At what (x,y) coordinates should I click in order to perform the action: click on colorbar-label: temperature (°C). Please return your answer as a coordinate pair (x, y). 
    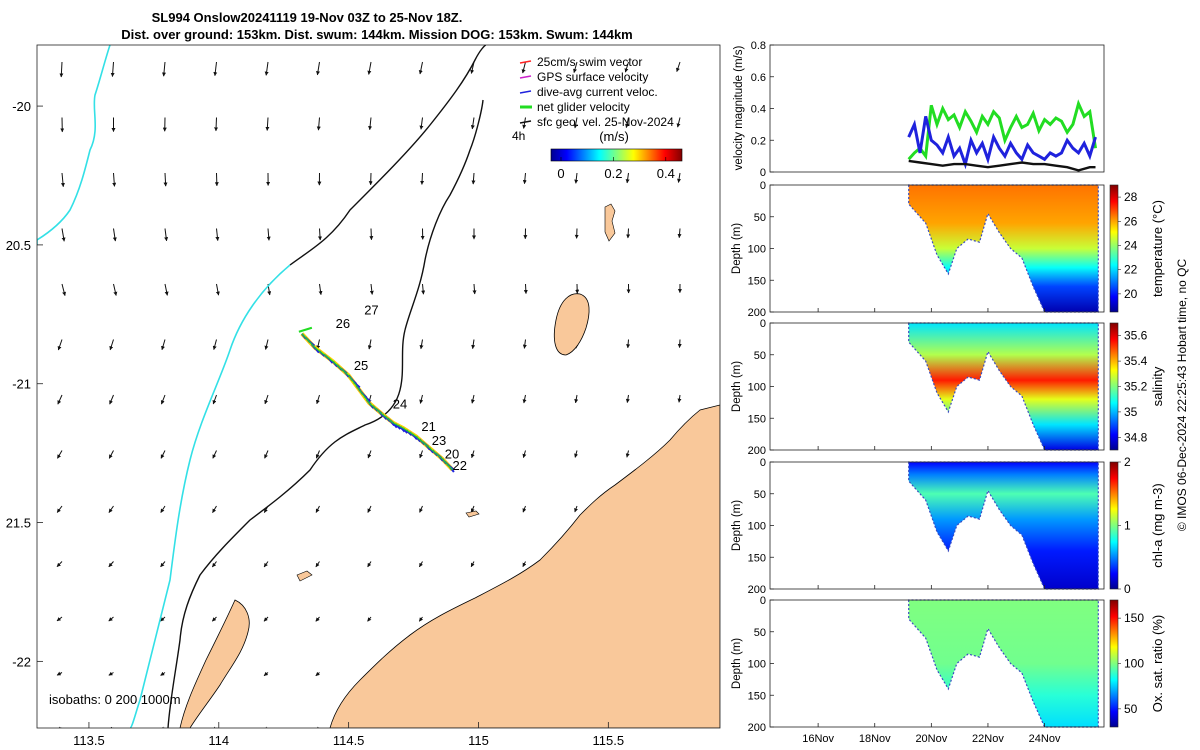
    Looking at the image, I should click on (1157, 248).